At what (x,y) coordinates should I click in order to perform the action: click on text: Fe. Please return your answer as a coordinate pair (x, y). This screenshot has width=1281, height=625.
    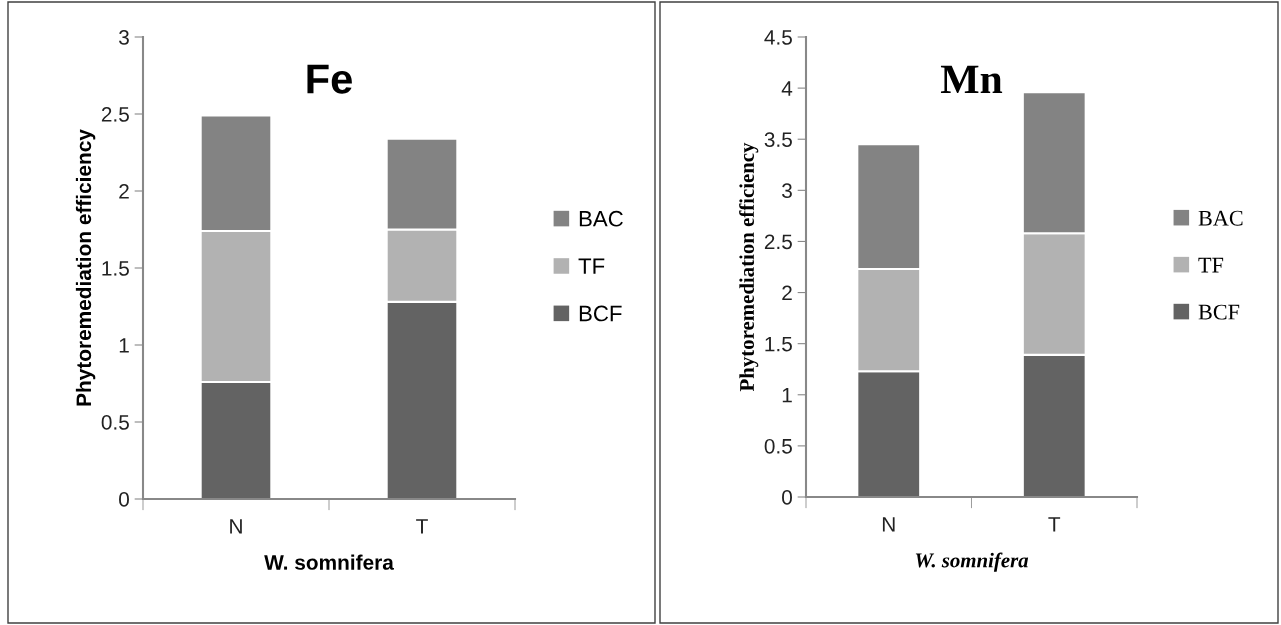
    Looking at the image, I should click on (329, 79).